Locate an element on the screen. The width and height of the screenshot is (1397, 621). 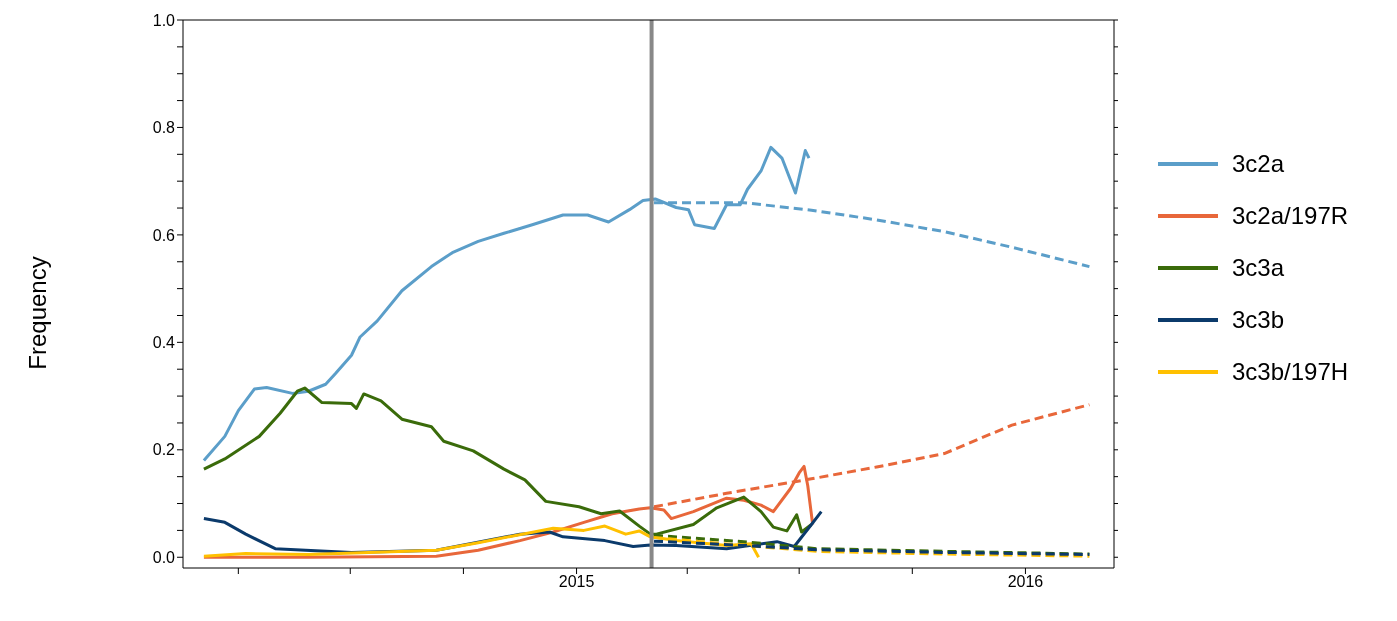
y-tick-label: 1.0 is located at coordinates (164, 20).